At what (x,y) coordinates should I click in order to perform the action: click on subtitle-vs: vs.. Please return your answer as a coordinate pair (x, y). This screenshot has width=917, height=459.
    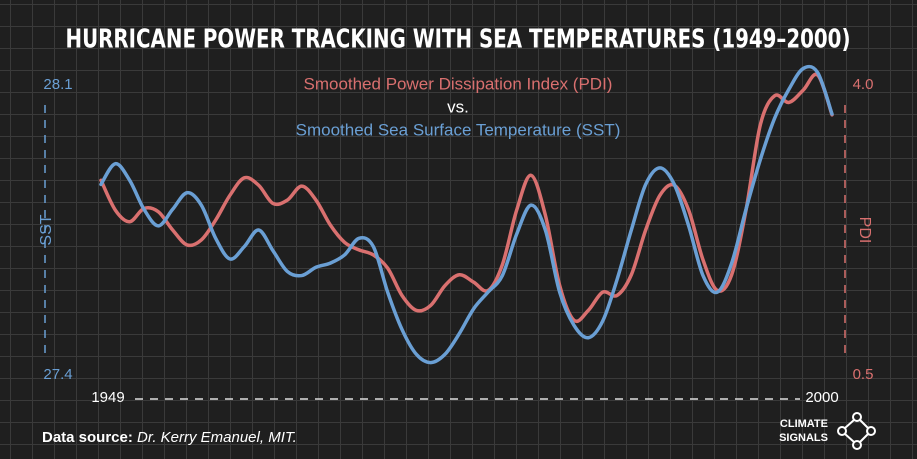
    Looking at the image, I should click on (458, 106).